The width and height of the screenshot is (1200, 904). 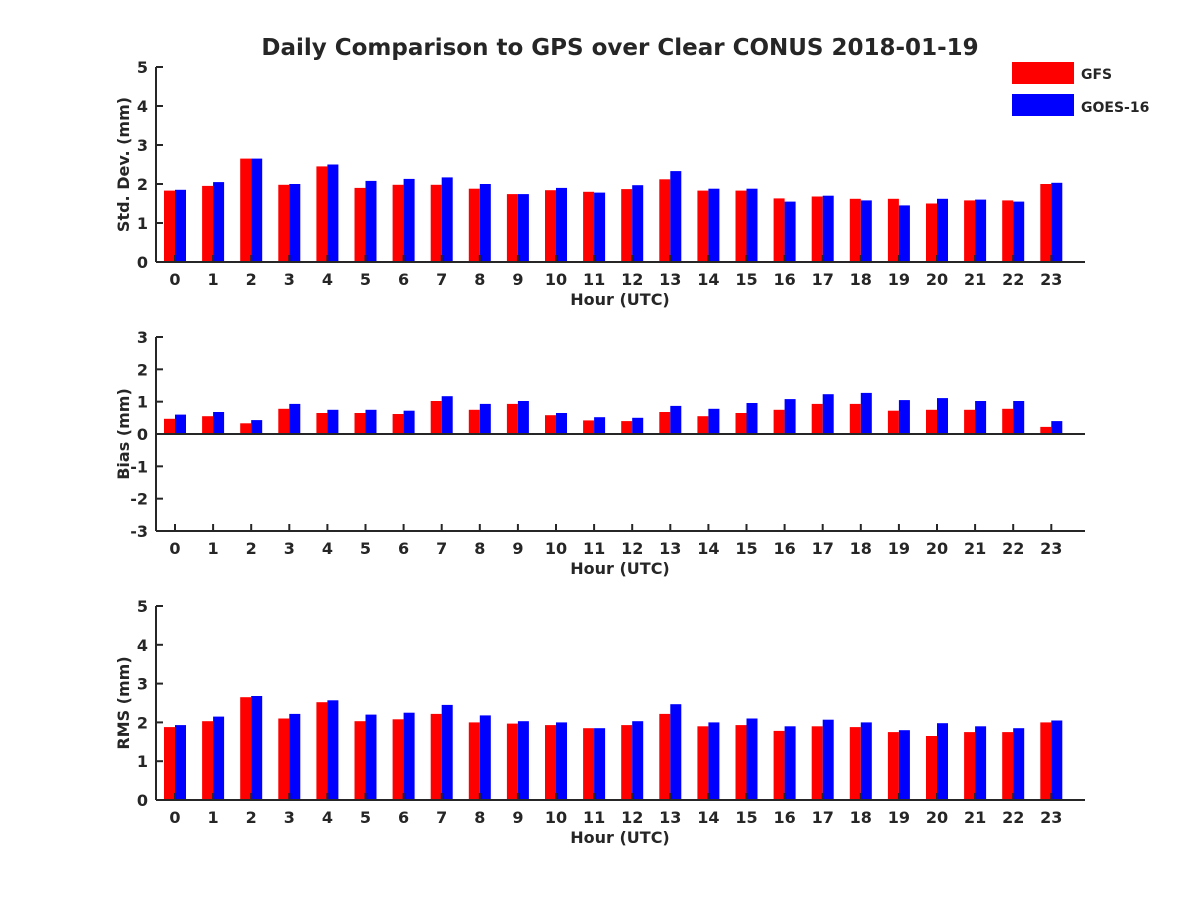 What do you see at coordinates (981, 230) in the screenshot?
I see `bar-stddev-goes-16-h21` at bounding box center [981, 230].